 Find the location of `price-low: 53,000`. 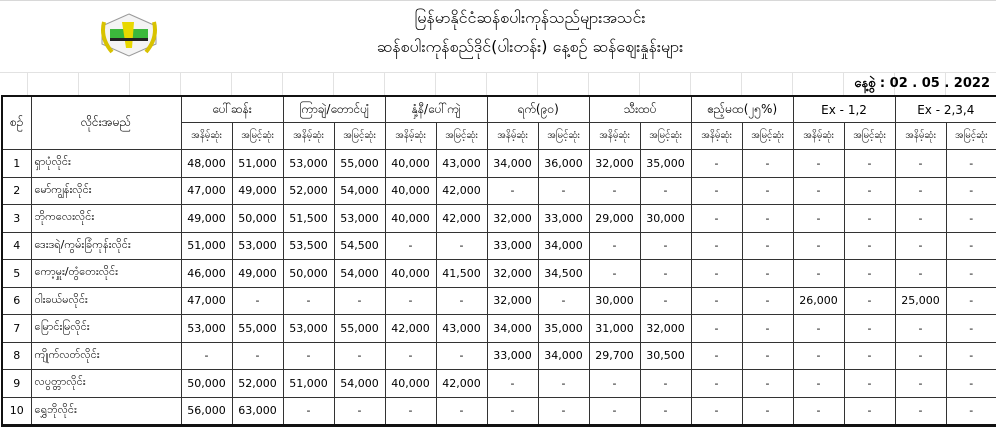

price-low: 53,000 is located at coordinates (308, 328).